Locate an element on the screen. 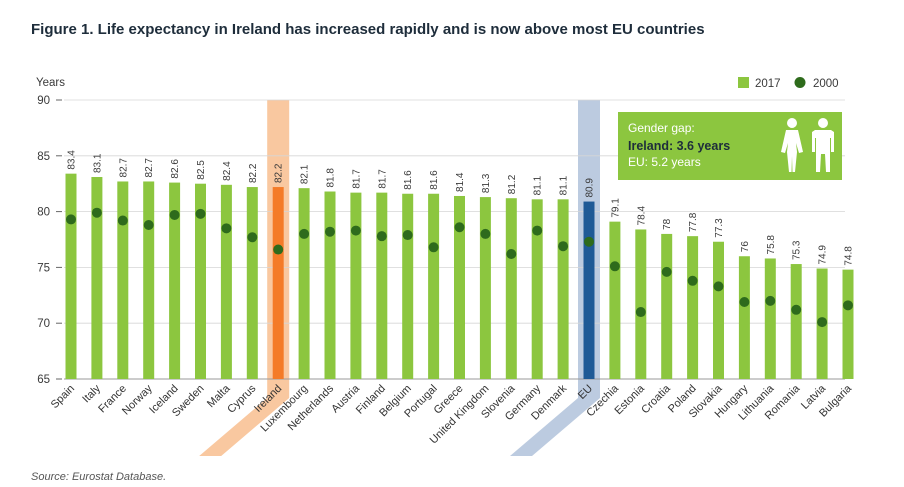  highlight-band-ireland is located at coordinates (244, 278).